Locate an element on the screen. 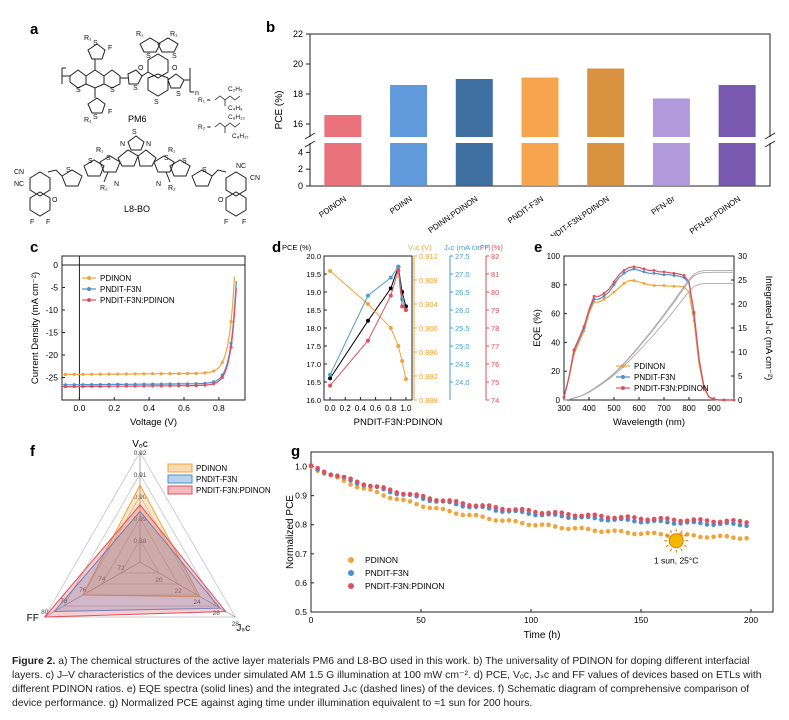  svg-text: C₆H₁₃ is located at coordinates (236, 117).